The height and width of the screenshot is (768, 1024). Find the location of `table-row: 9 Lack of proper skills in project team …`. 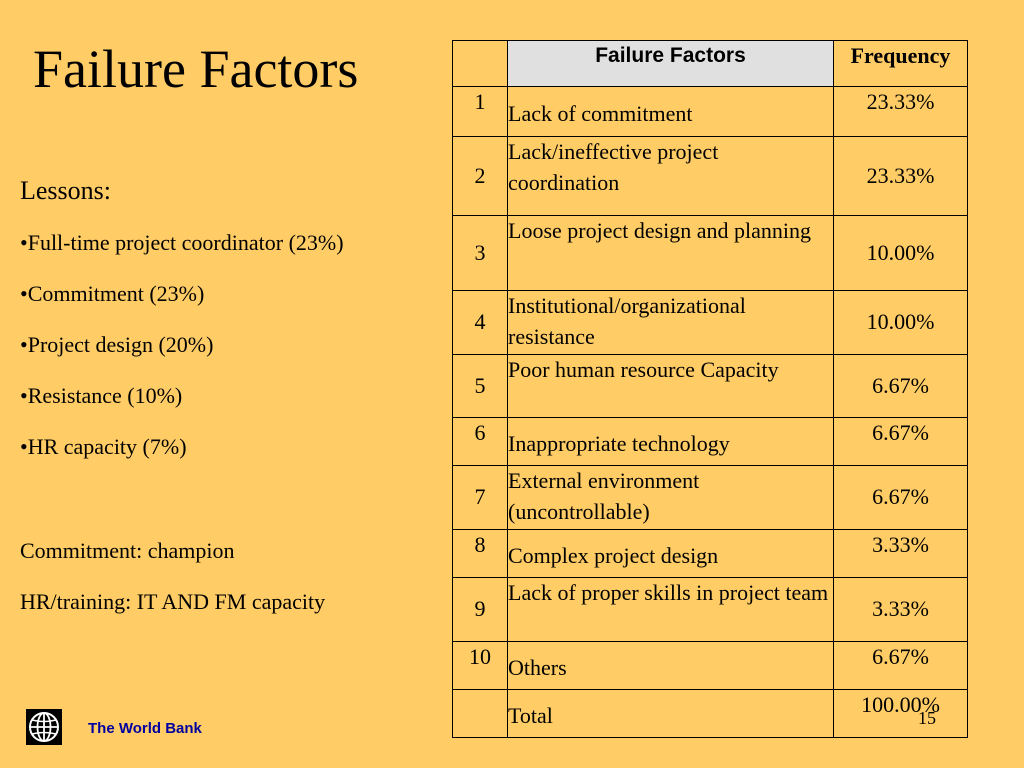

table-row: 9 Lack of proper skills in project team … is located at coordinates (710, 609).